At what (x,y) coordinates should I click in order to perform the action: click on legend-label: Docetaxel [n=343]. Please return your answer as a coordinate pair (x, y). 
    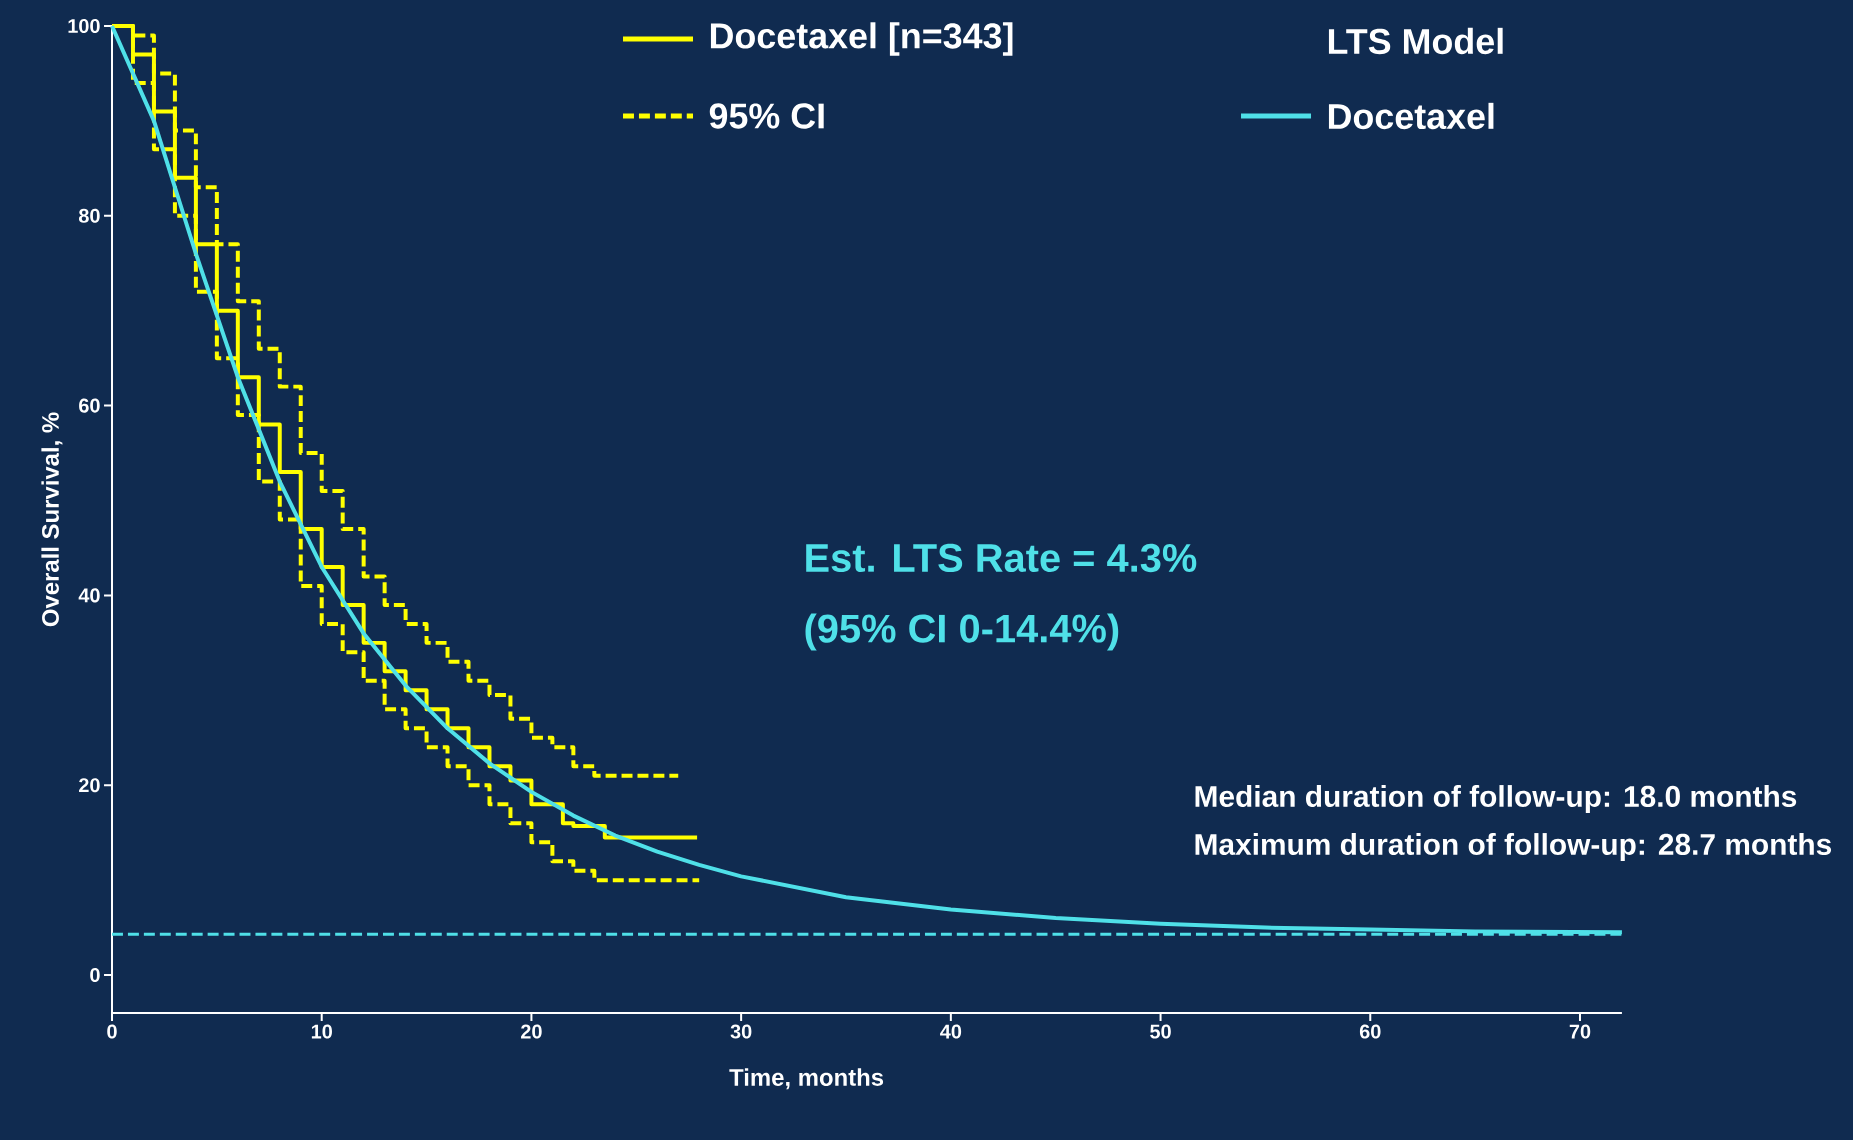
    Looking at the image, I should click on (861, 39).